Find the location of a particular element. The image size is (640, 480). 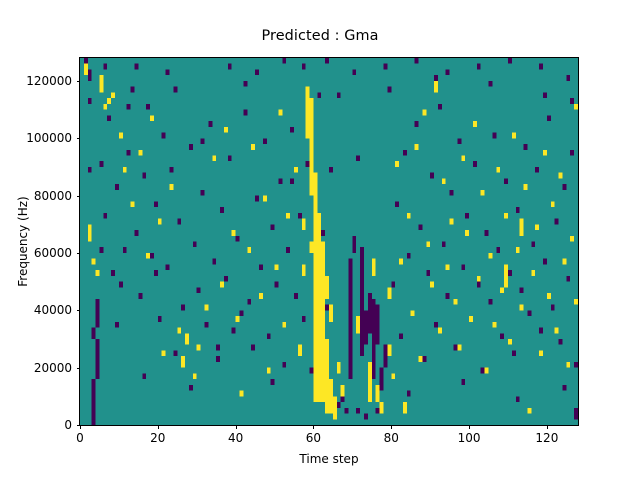

x-tick-label: 0 is located at coordinates (80, 438).